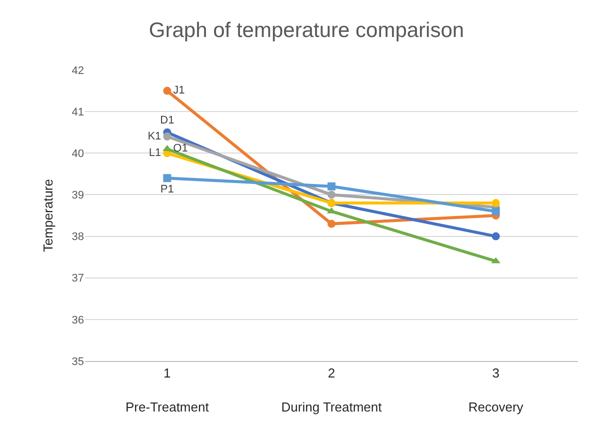 The width and height of the screenshot is (613, 446). Describe the element at coordinates (78, 112) in the screenshot. I see `y-tick-label: 41` at that location.